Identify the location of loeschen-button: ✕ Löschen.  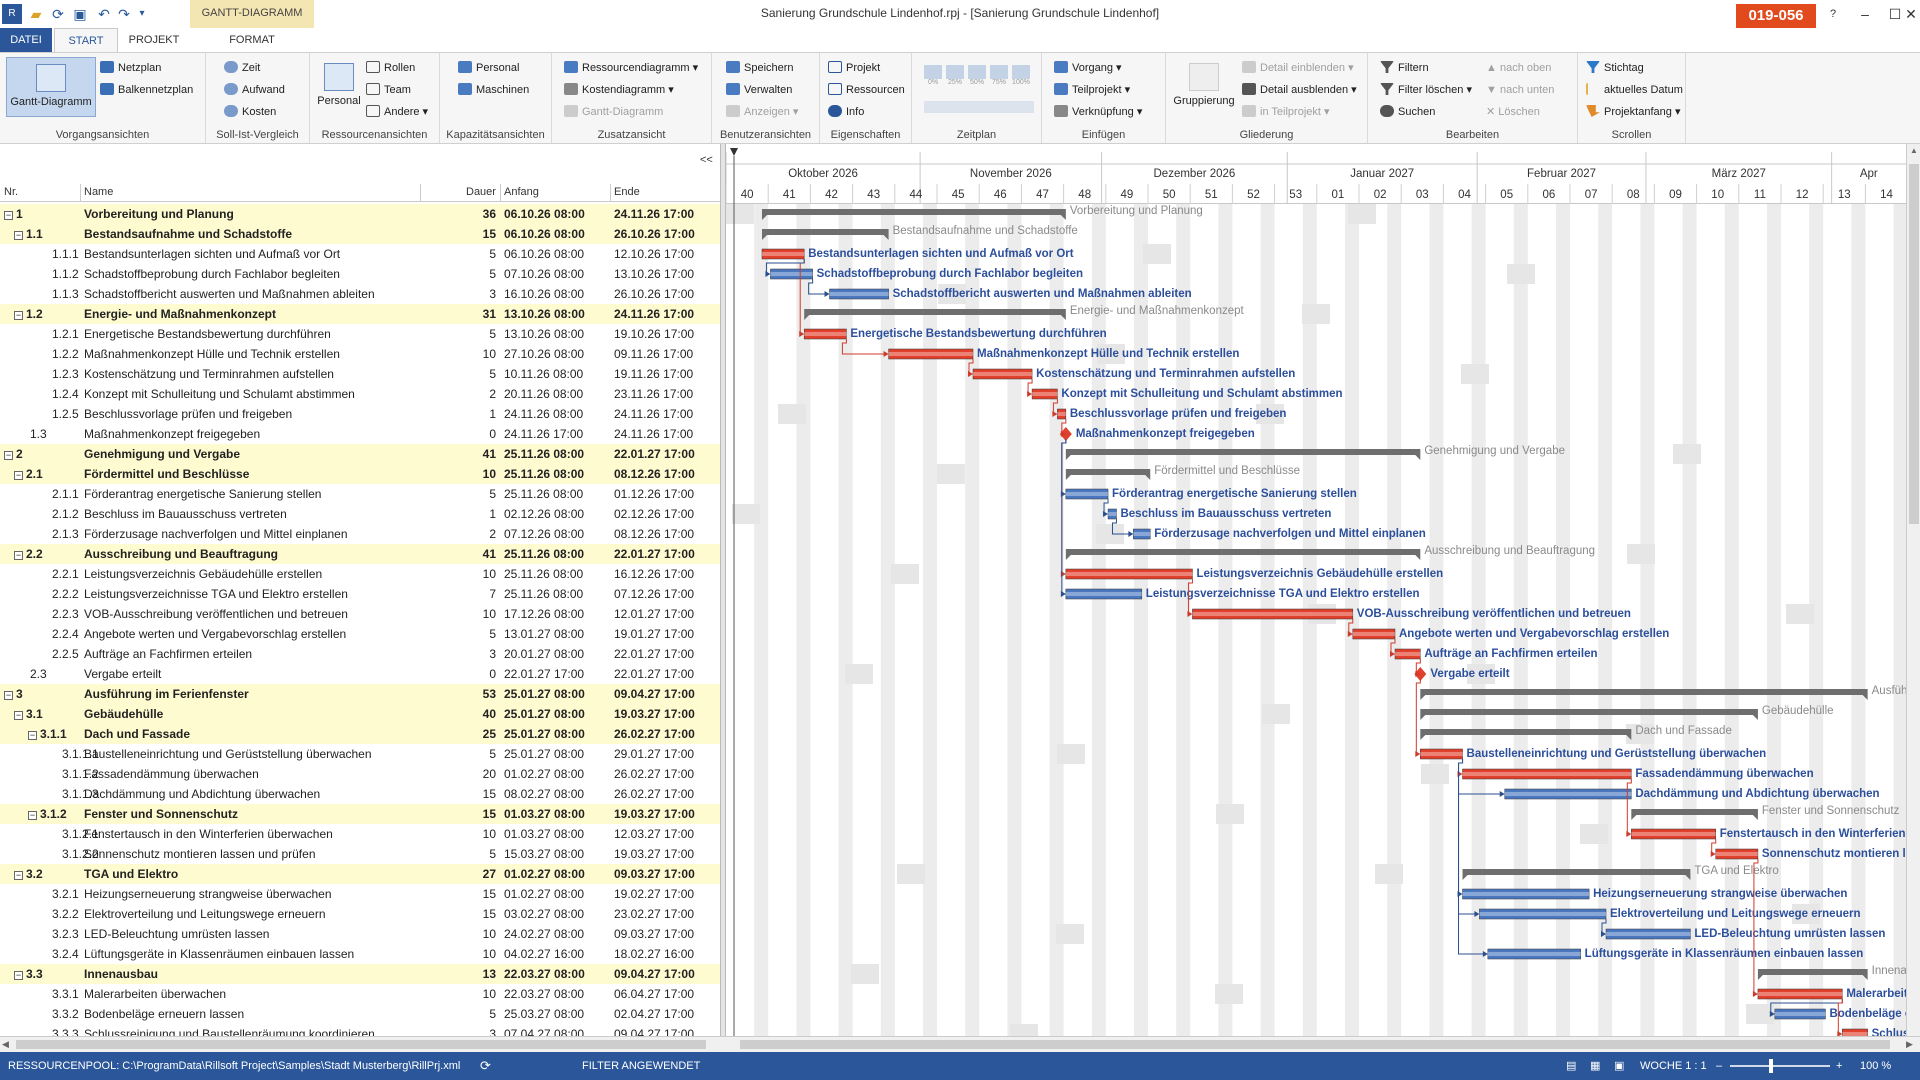
(1513, 112).